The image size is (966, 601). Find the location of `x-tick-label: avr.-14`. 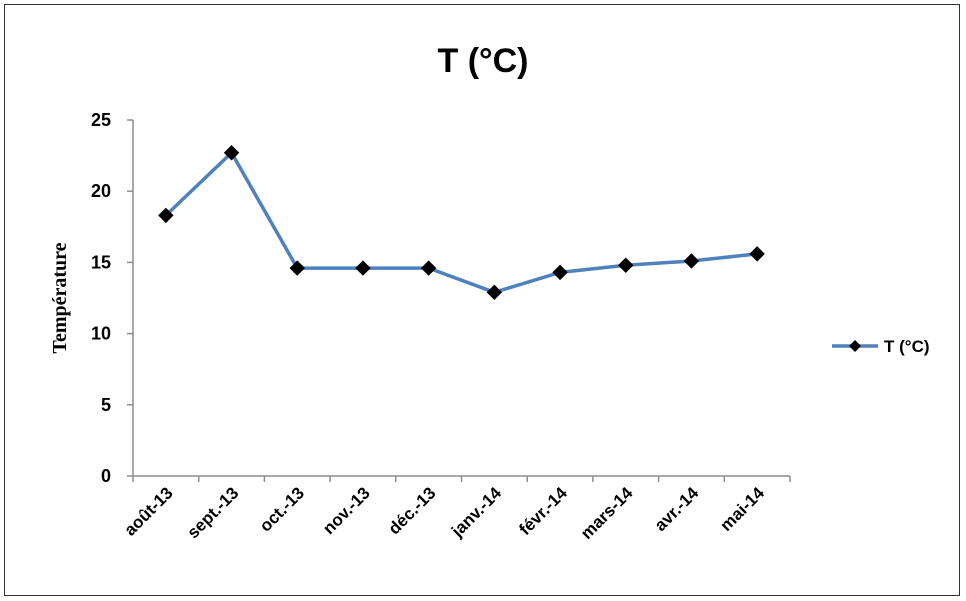

x-tick-label: avr.-14 is located at coordinates (677, 509).